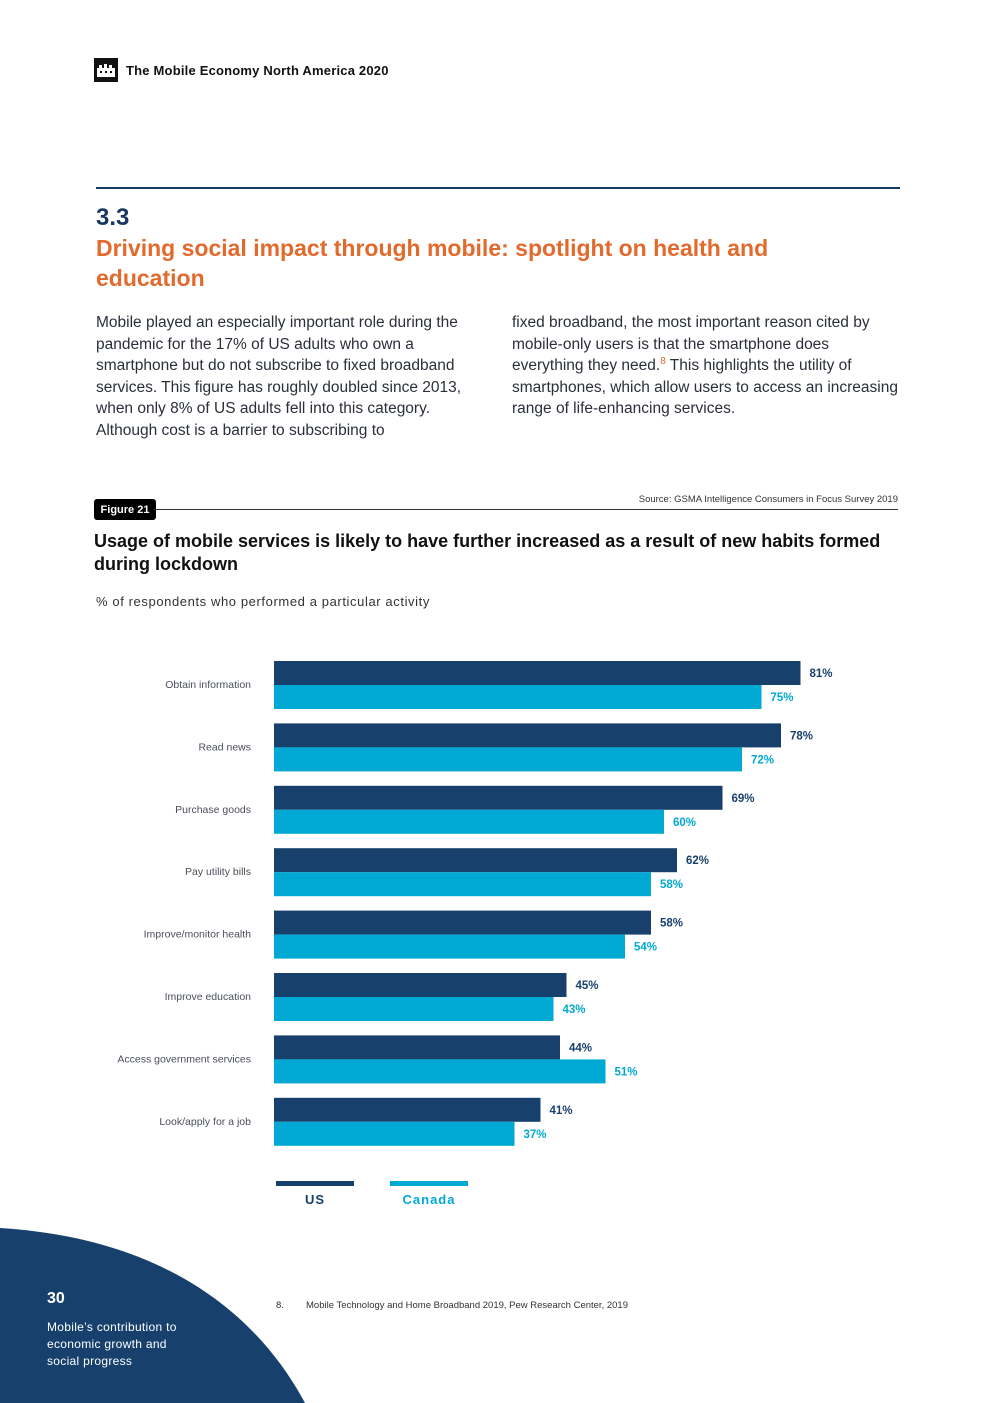 This screenshot has height=1403, width=992. Describe the element at coordinates (527, 735) in the screenshot. I see `bar-us-read-news` at that location.